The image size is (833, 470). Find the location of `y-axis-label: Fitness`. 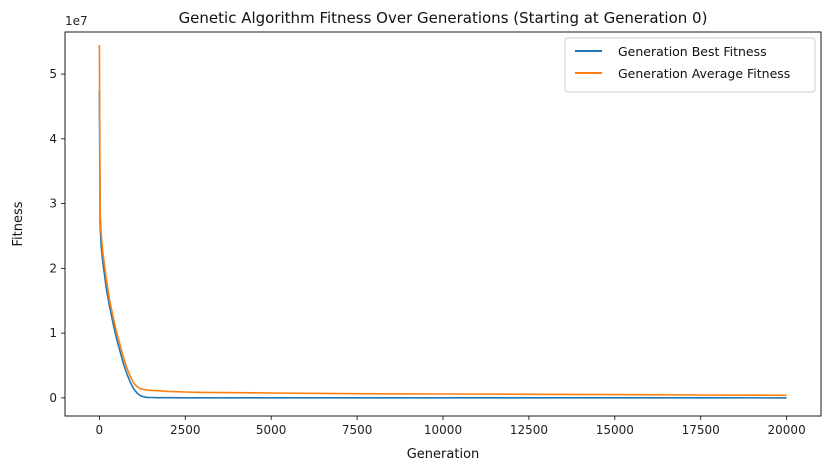

y-axis-label: Fitness is located at coordinates (18, 223).